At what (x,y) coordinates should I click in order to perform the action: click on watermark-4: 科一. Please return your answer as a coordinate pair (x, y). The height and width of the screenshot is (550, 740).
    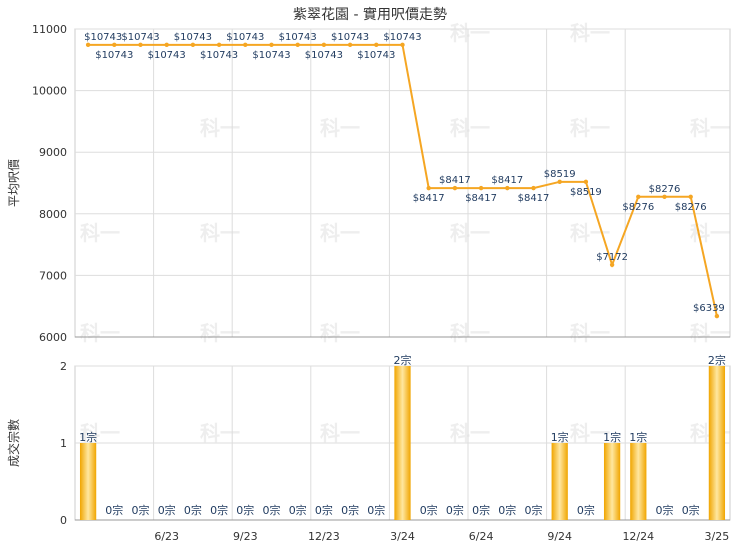
    Looking at the image, I should click on (710, 128).